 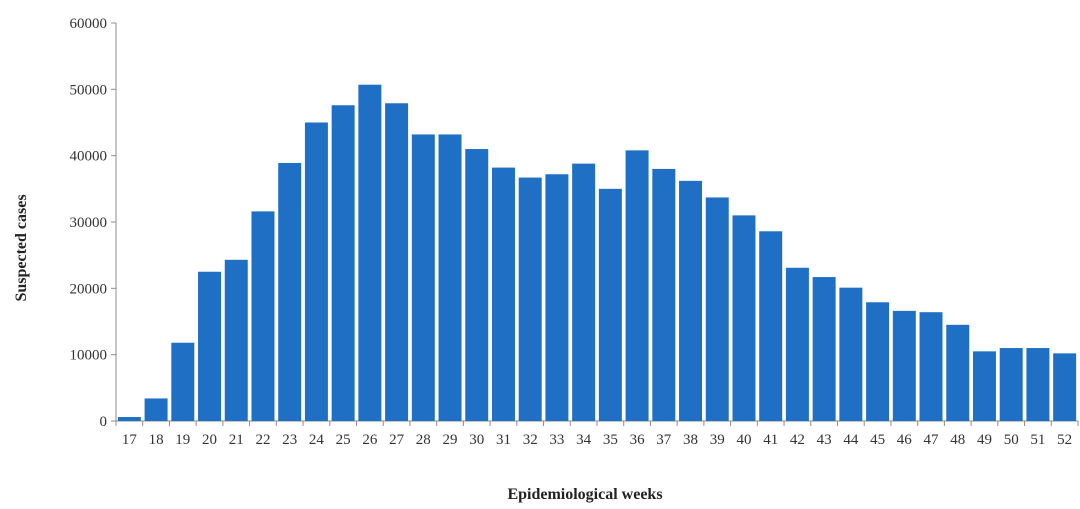 I want to click on y-tick-label: 10000, so click(x=89, y=356).